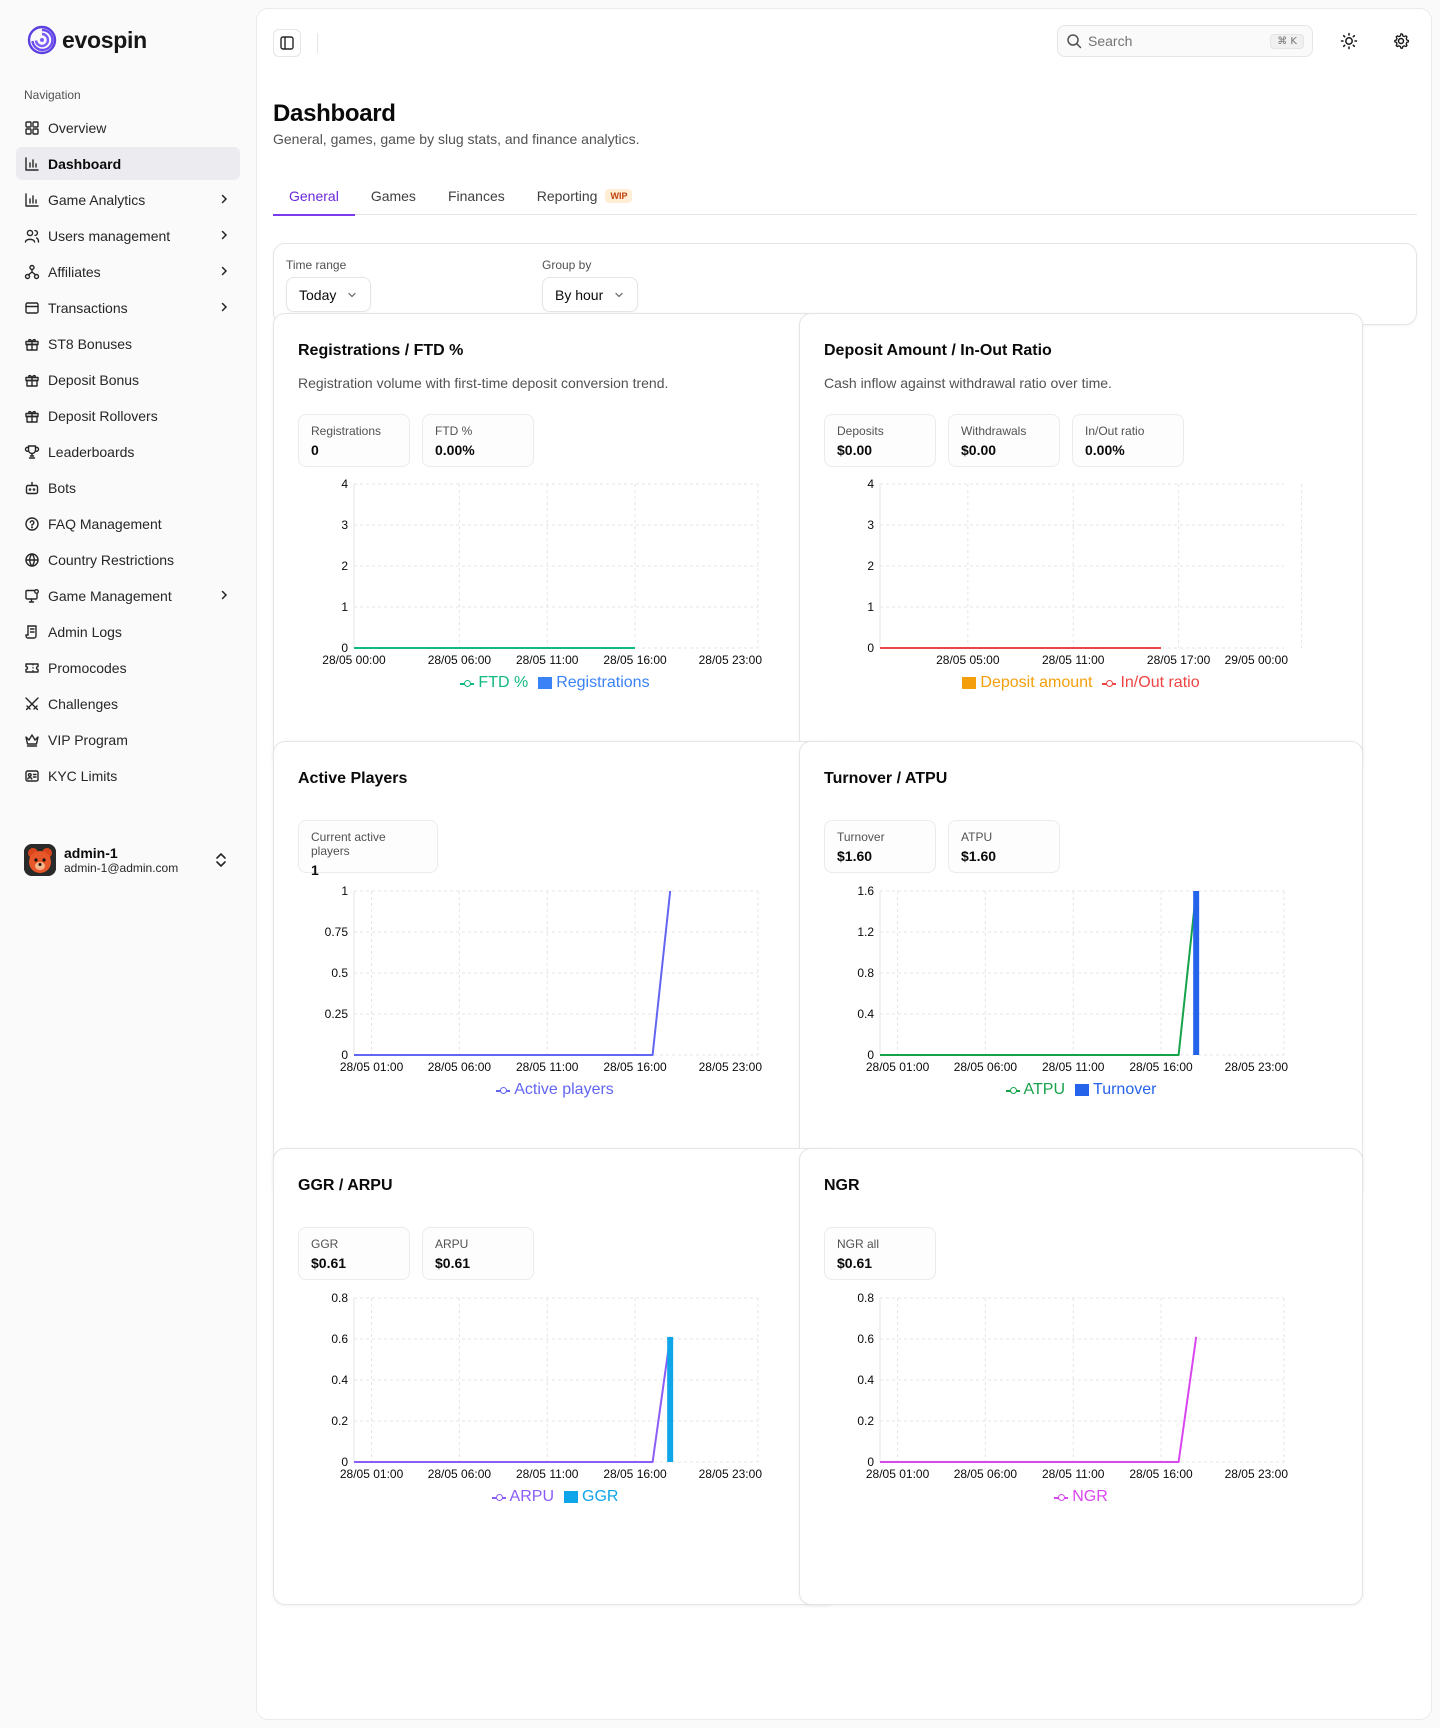 This screenshot has height=1728, width=1440. Describe the element at coordinates (91, 451) in the screenshot. I see `sidebar-item-label: Leaderboards` at that location.